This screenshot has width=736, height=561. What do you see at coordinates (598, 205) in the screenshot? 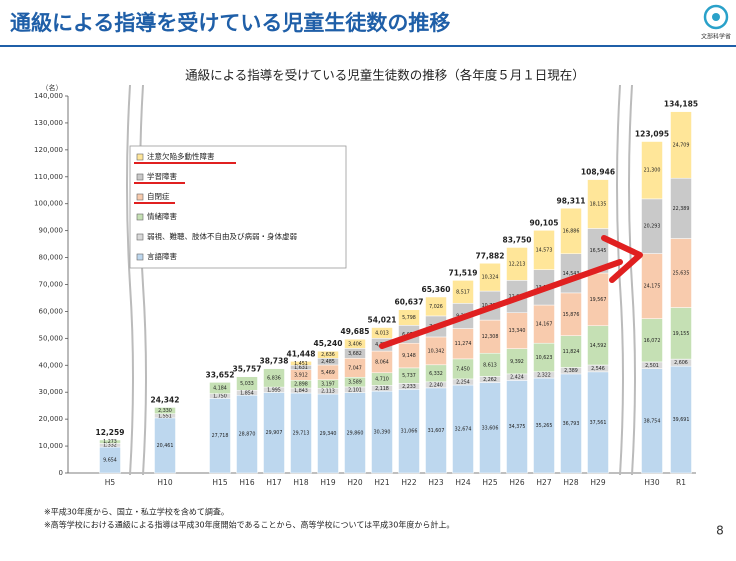
I see `segment-label: 18,135` at bounding box center [598, 205].